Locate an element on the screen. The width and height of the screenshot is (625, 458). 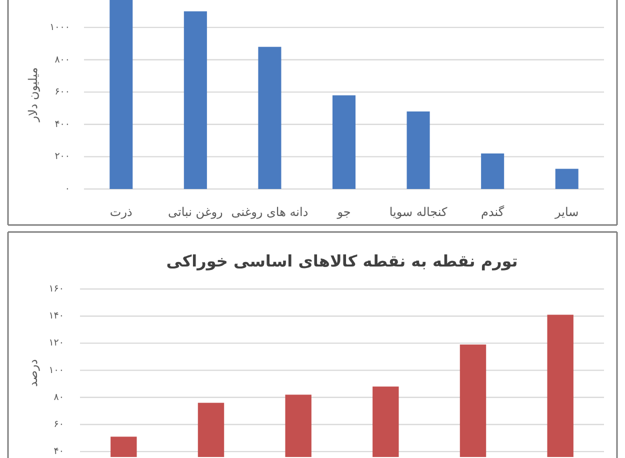
chart-title: تورم نقطه به نقطه کالاهای اساسی خوراکی is located at coordinates (342, 261).